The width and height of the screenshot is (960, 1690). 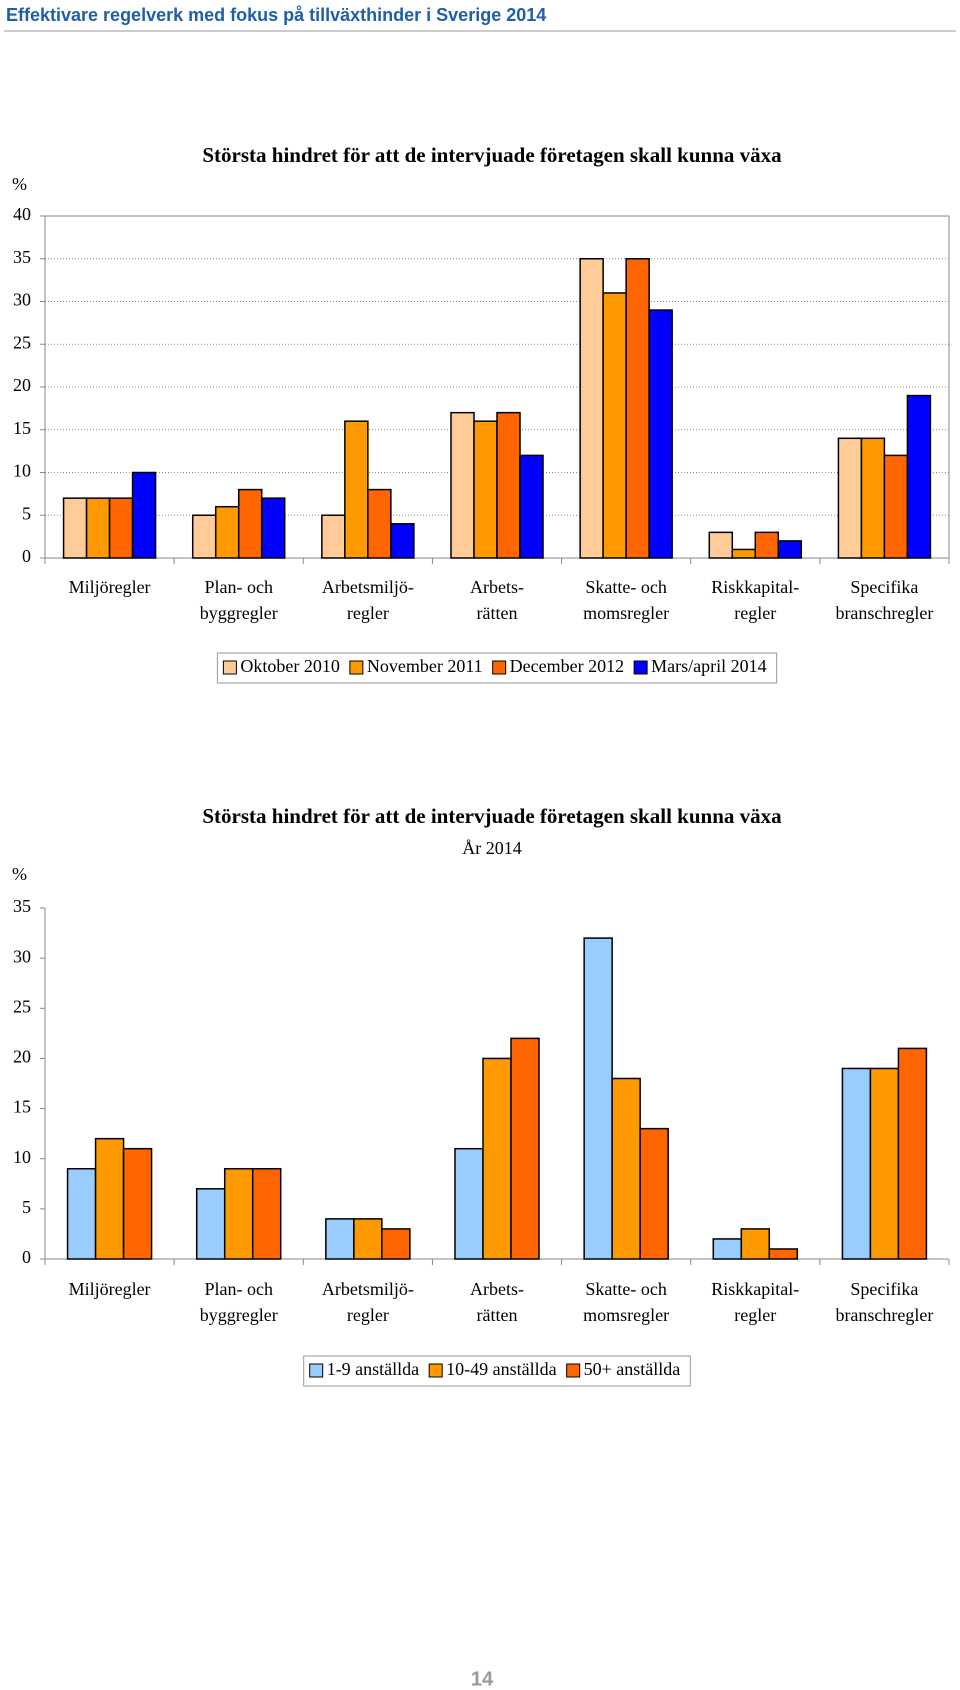 I want to click on x-tick-label: Plan- och byggregler, so click(x=239, y=600).